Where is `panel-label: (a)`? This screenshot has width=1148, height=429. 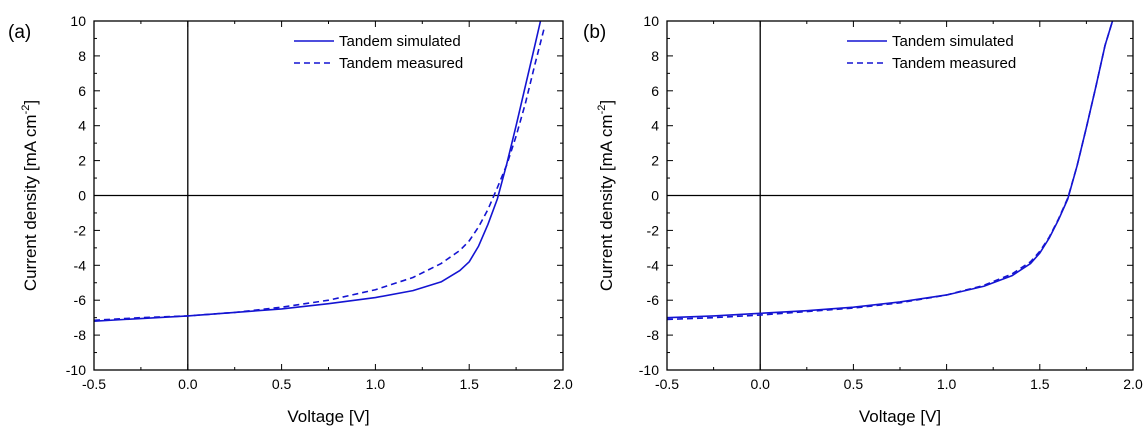
panel-label: (a) is located at coordinates (19, 32).